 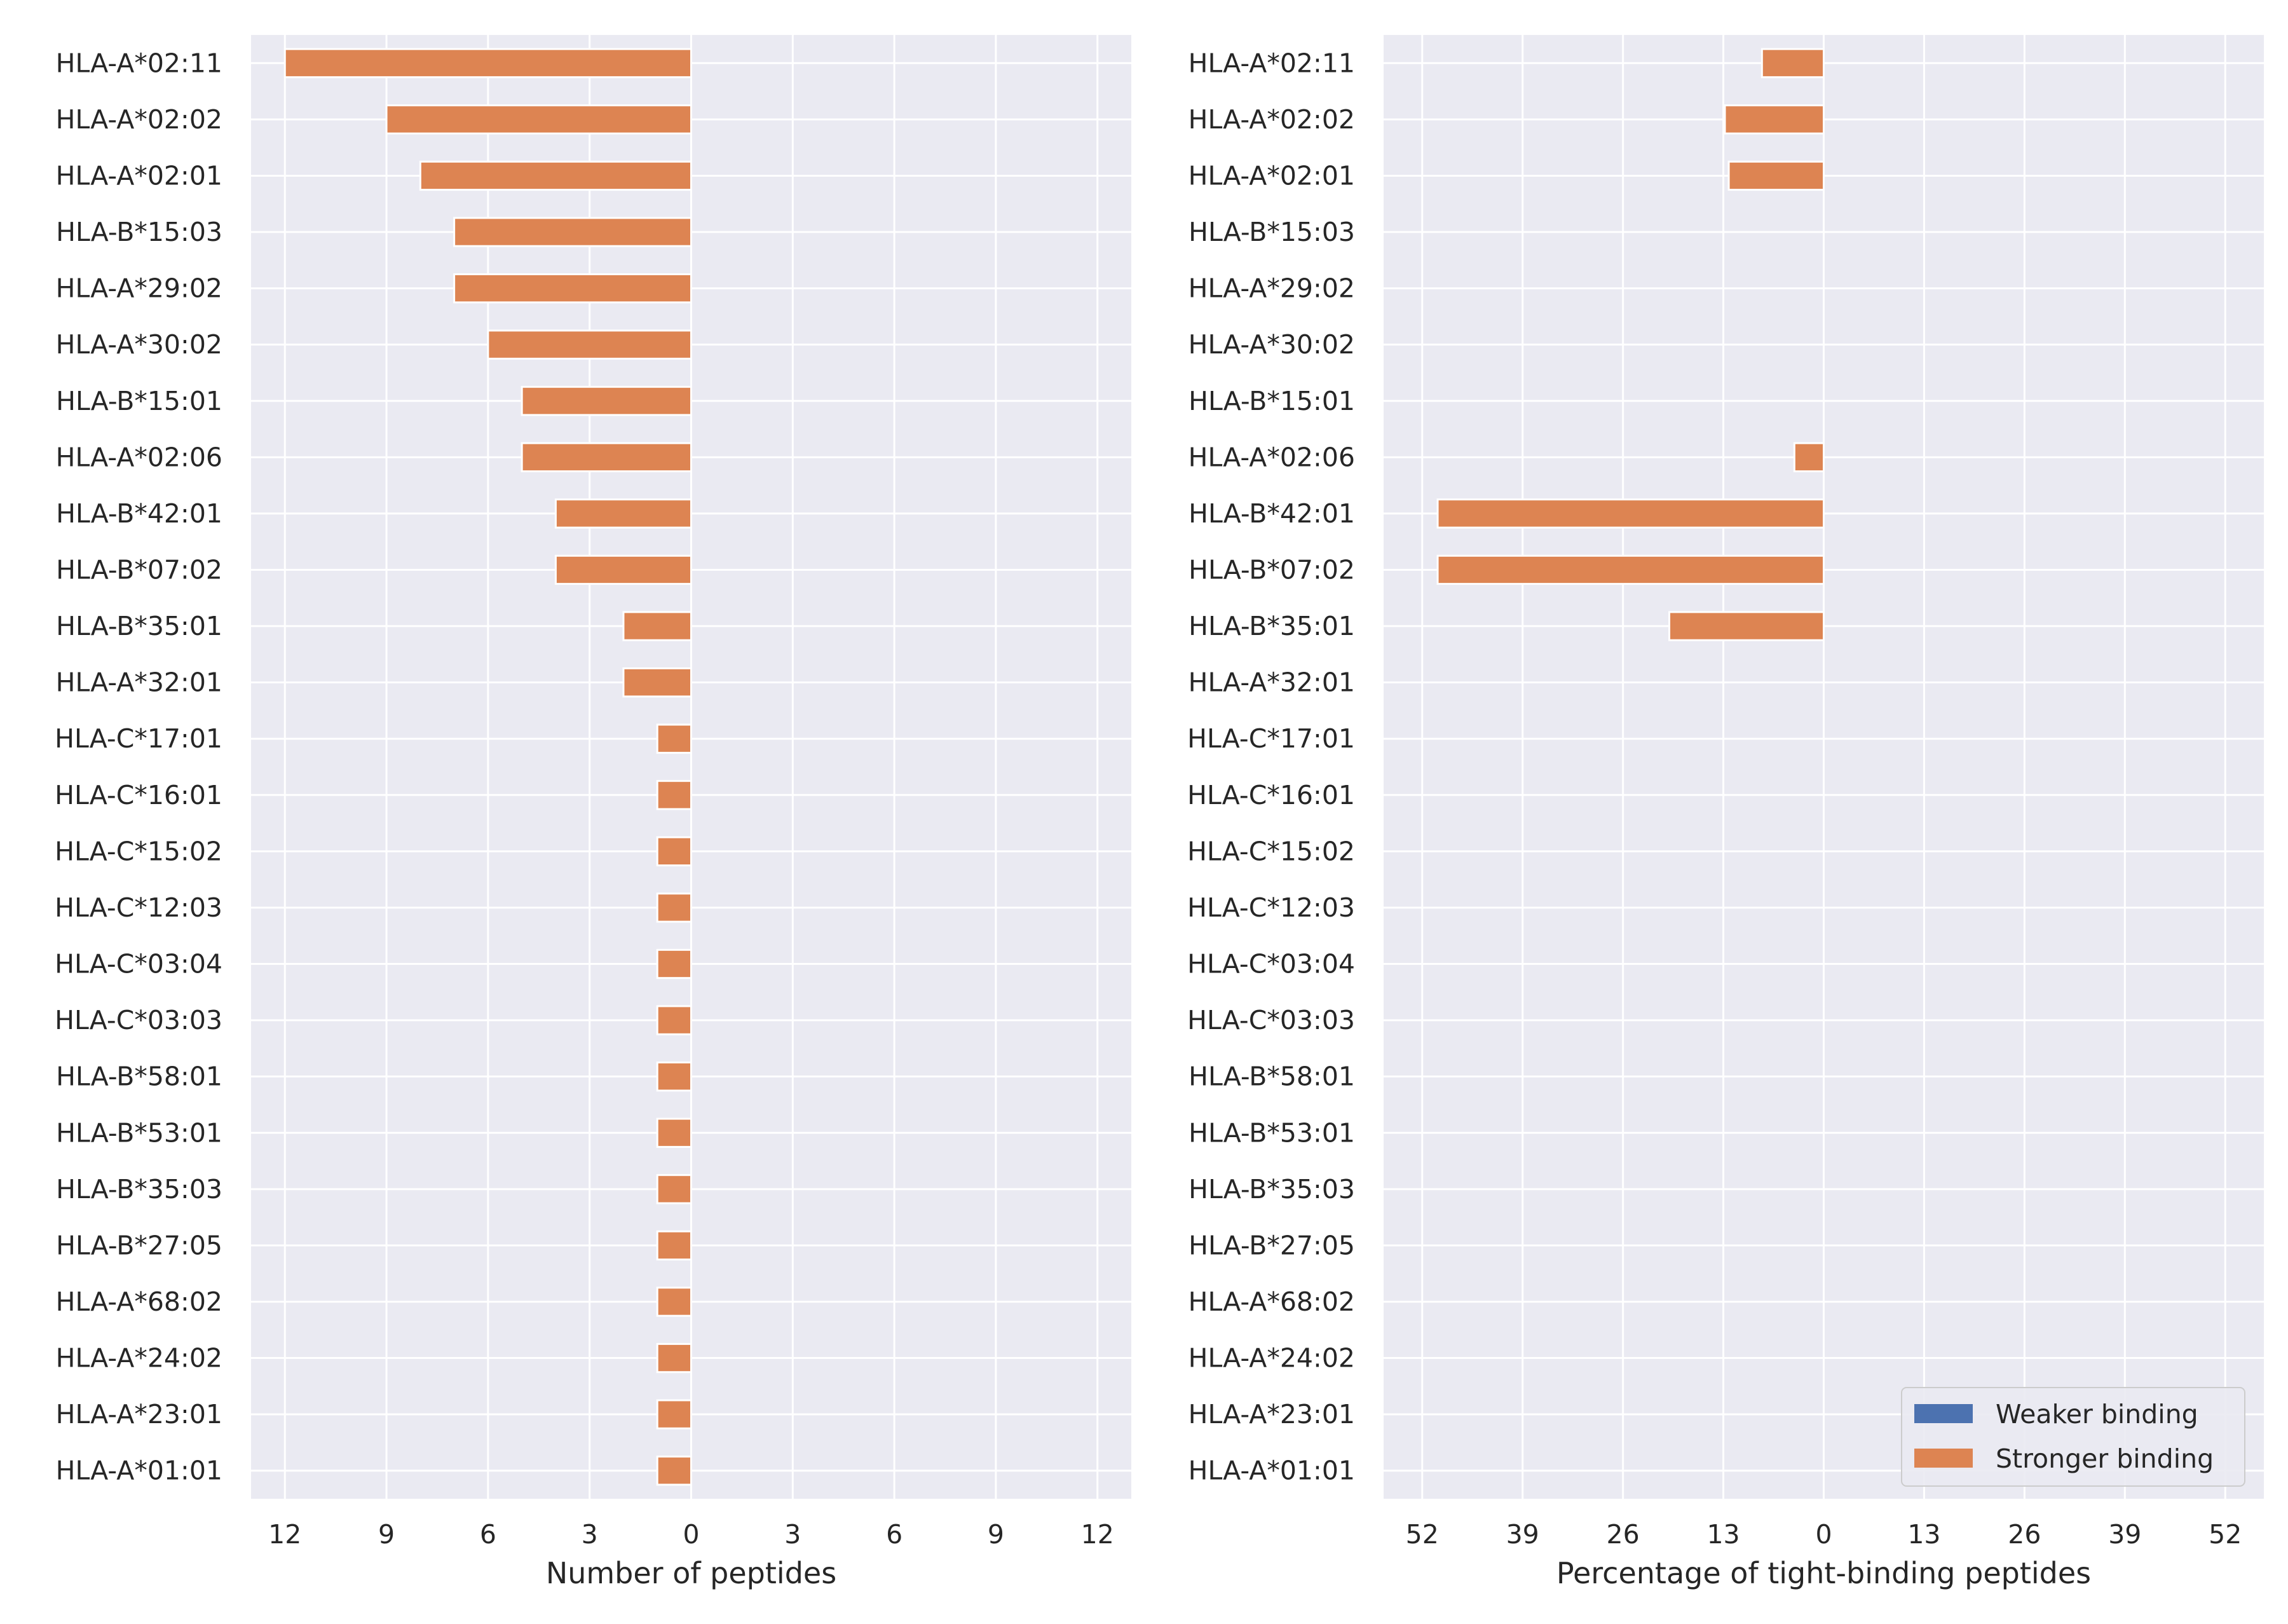 What do you see at coordinates (1271, 1301) in the screenshot?
I see `y-tick-label: HLA-A*68:02` at bounding box center [1271, 1301].